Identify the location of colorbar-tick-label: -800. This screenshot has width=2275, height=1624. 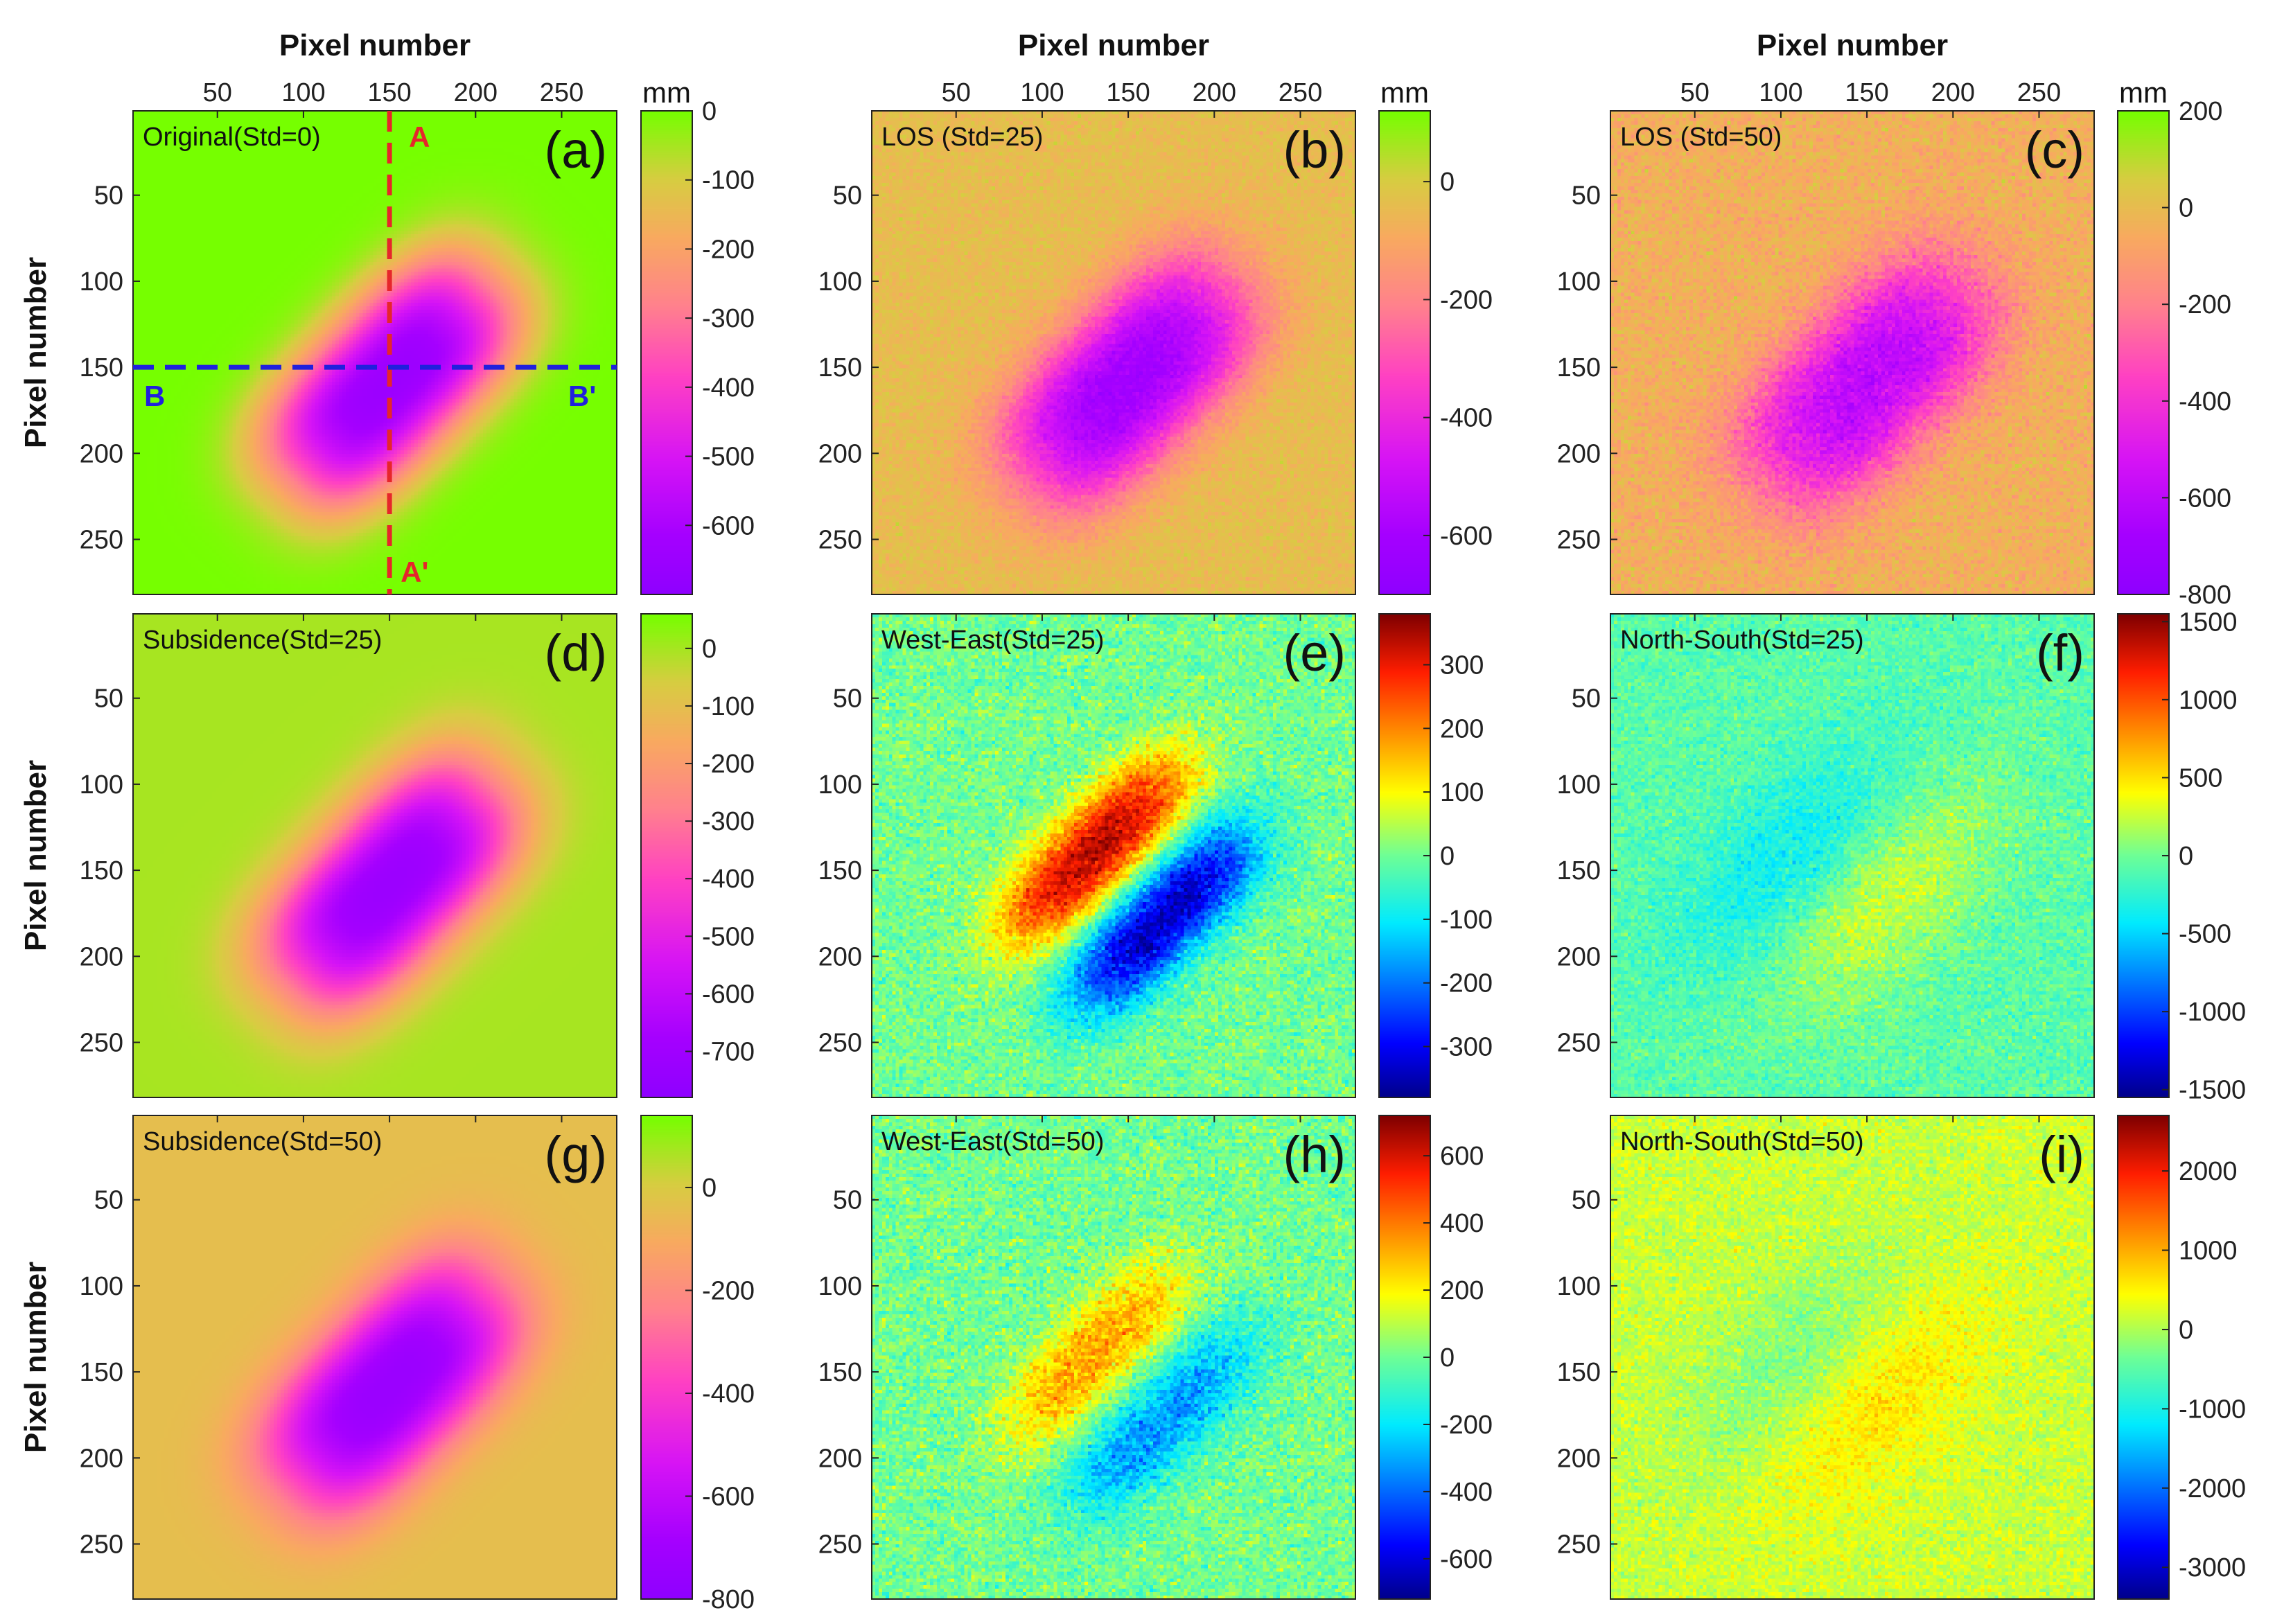
(729, 1599).